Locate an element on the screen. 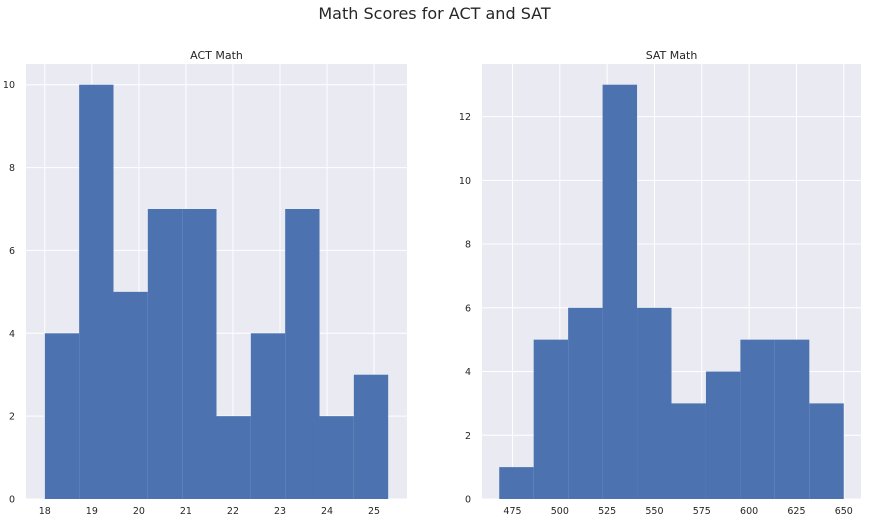  sat-y-tick-label: 6 is located at coordinates (468, 308).